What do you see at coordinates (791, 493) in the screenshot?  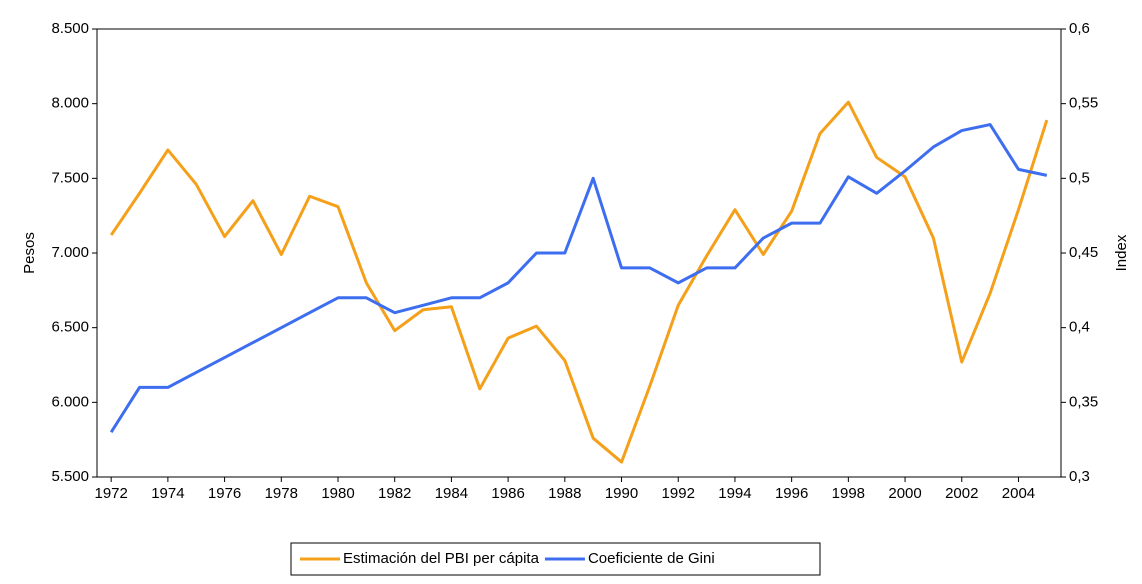 I see `x-tick-label: 1996` at bounding box center [791, 493].